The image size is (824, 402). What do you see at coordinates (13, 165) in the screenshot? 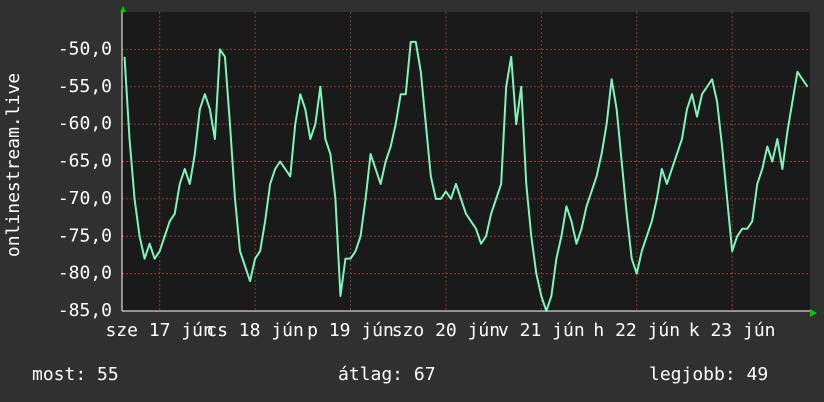
I see `y-axis-label: onlinestream.live` at bounding box center [13, 165].